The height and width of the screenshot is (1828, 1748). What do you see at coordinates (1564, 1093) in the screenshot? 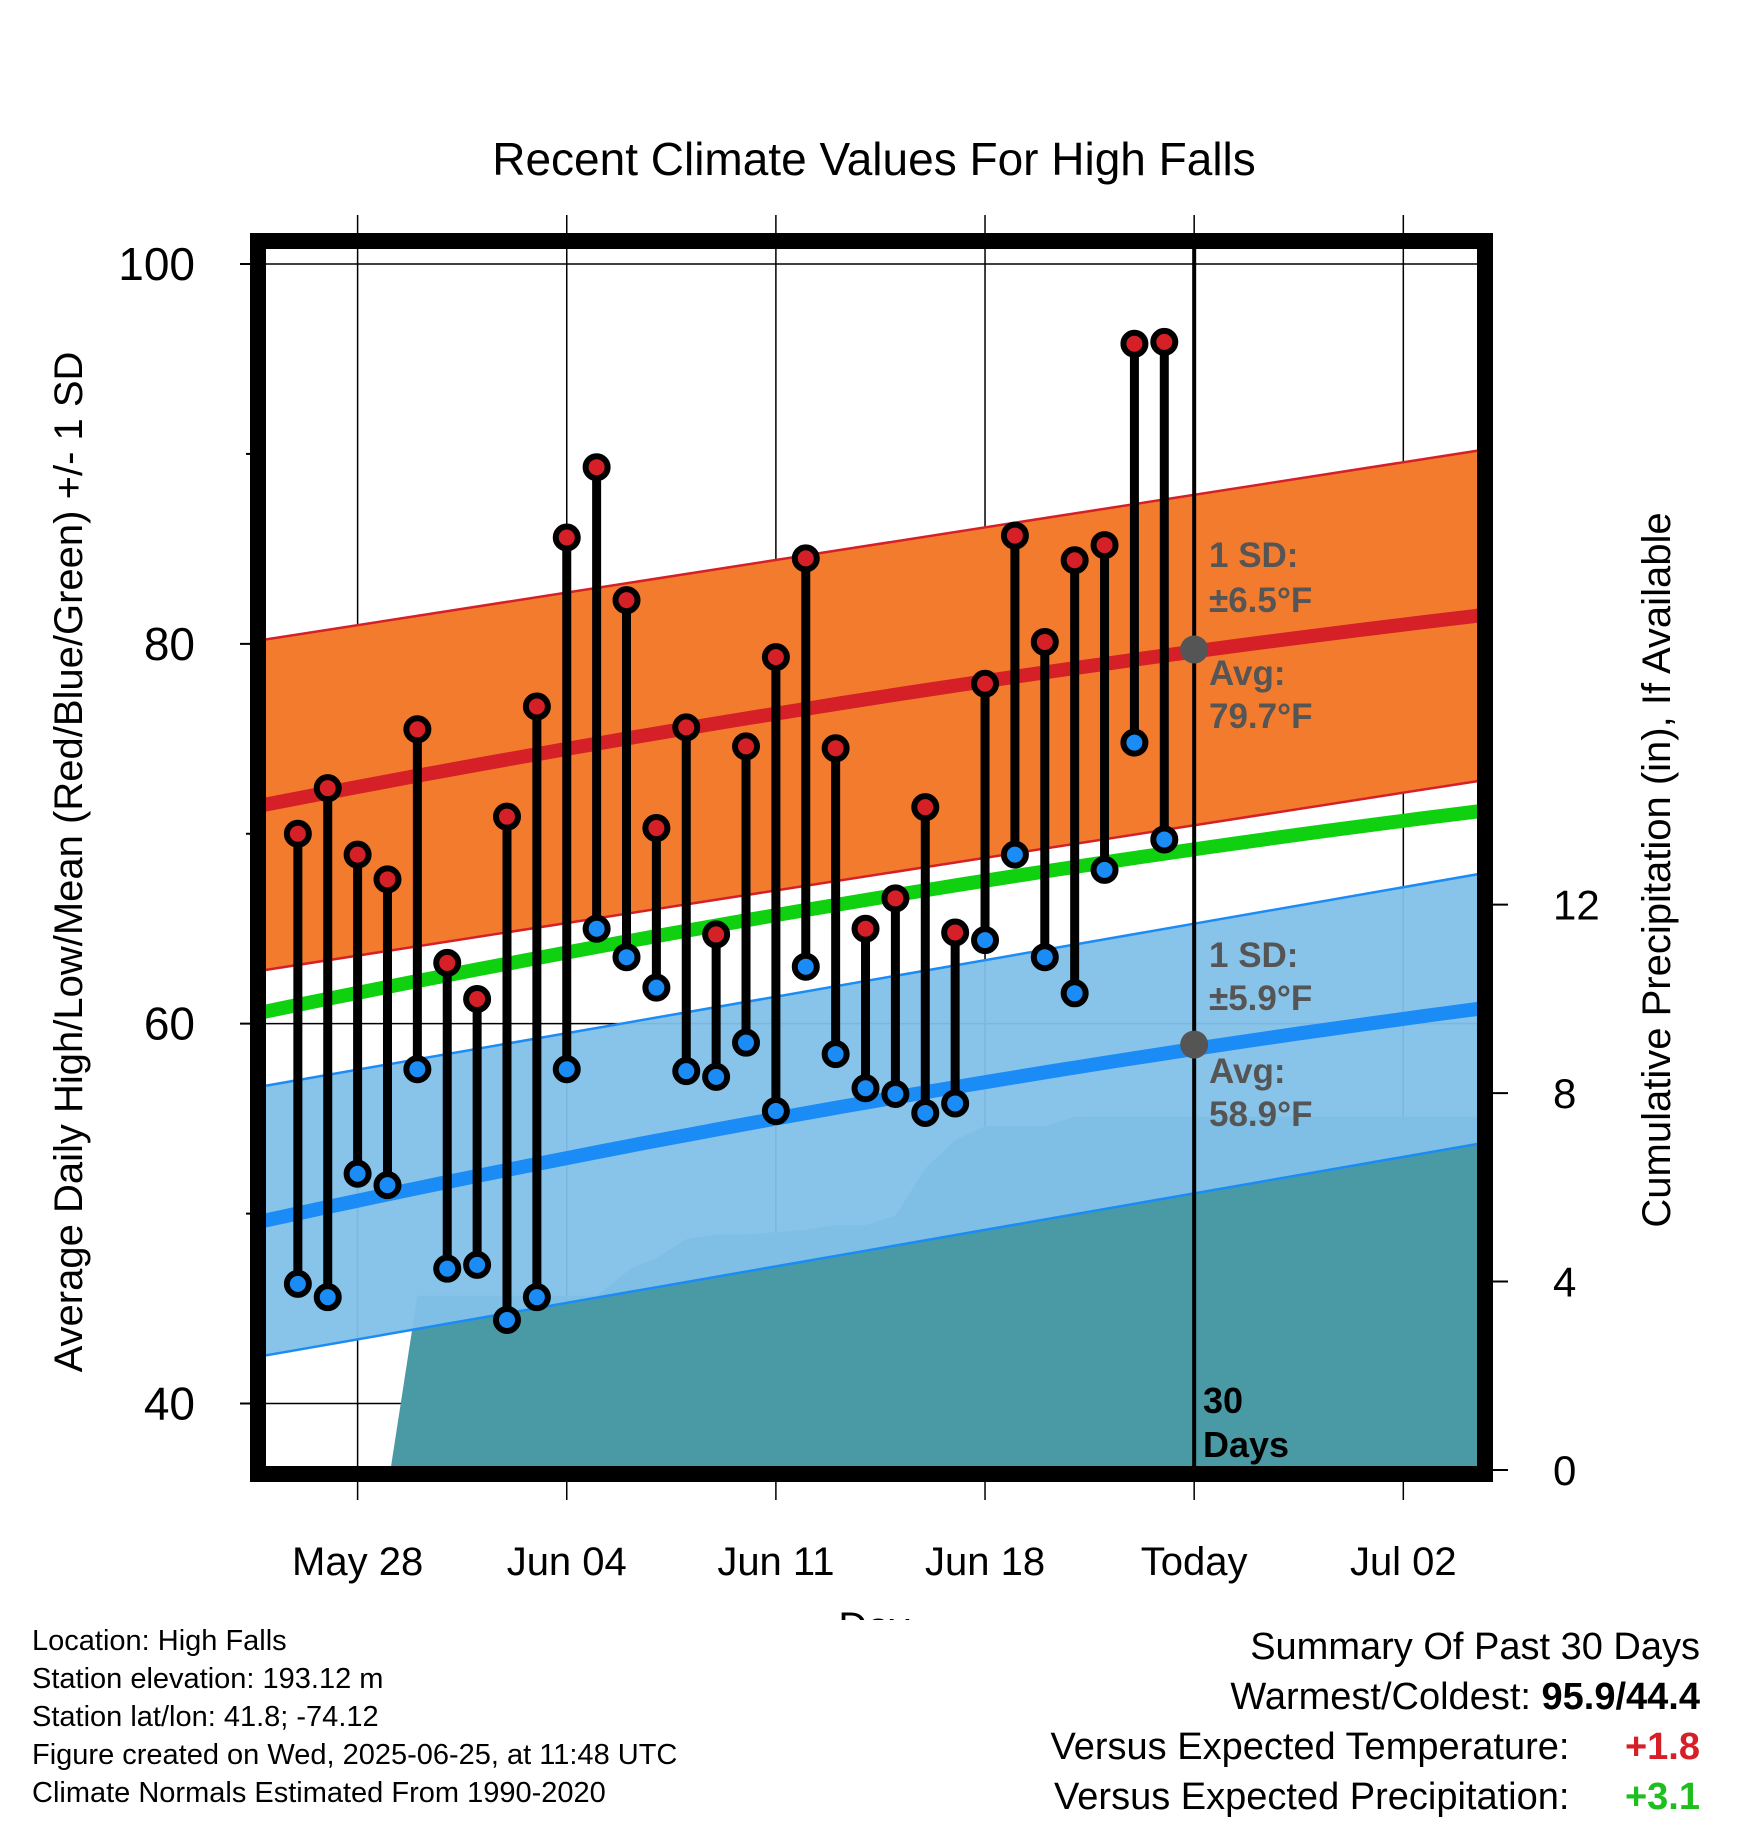
I see `y2-tick-label-2: 8` at bounding box center [1564, 1093].